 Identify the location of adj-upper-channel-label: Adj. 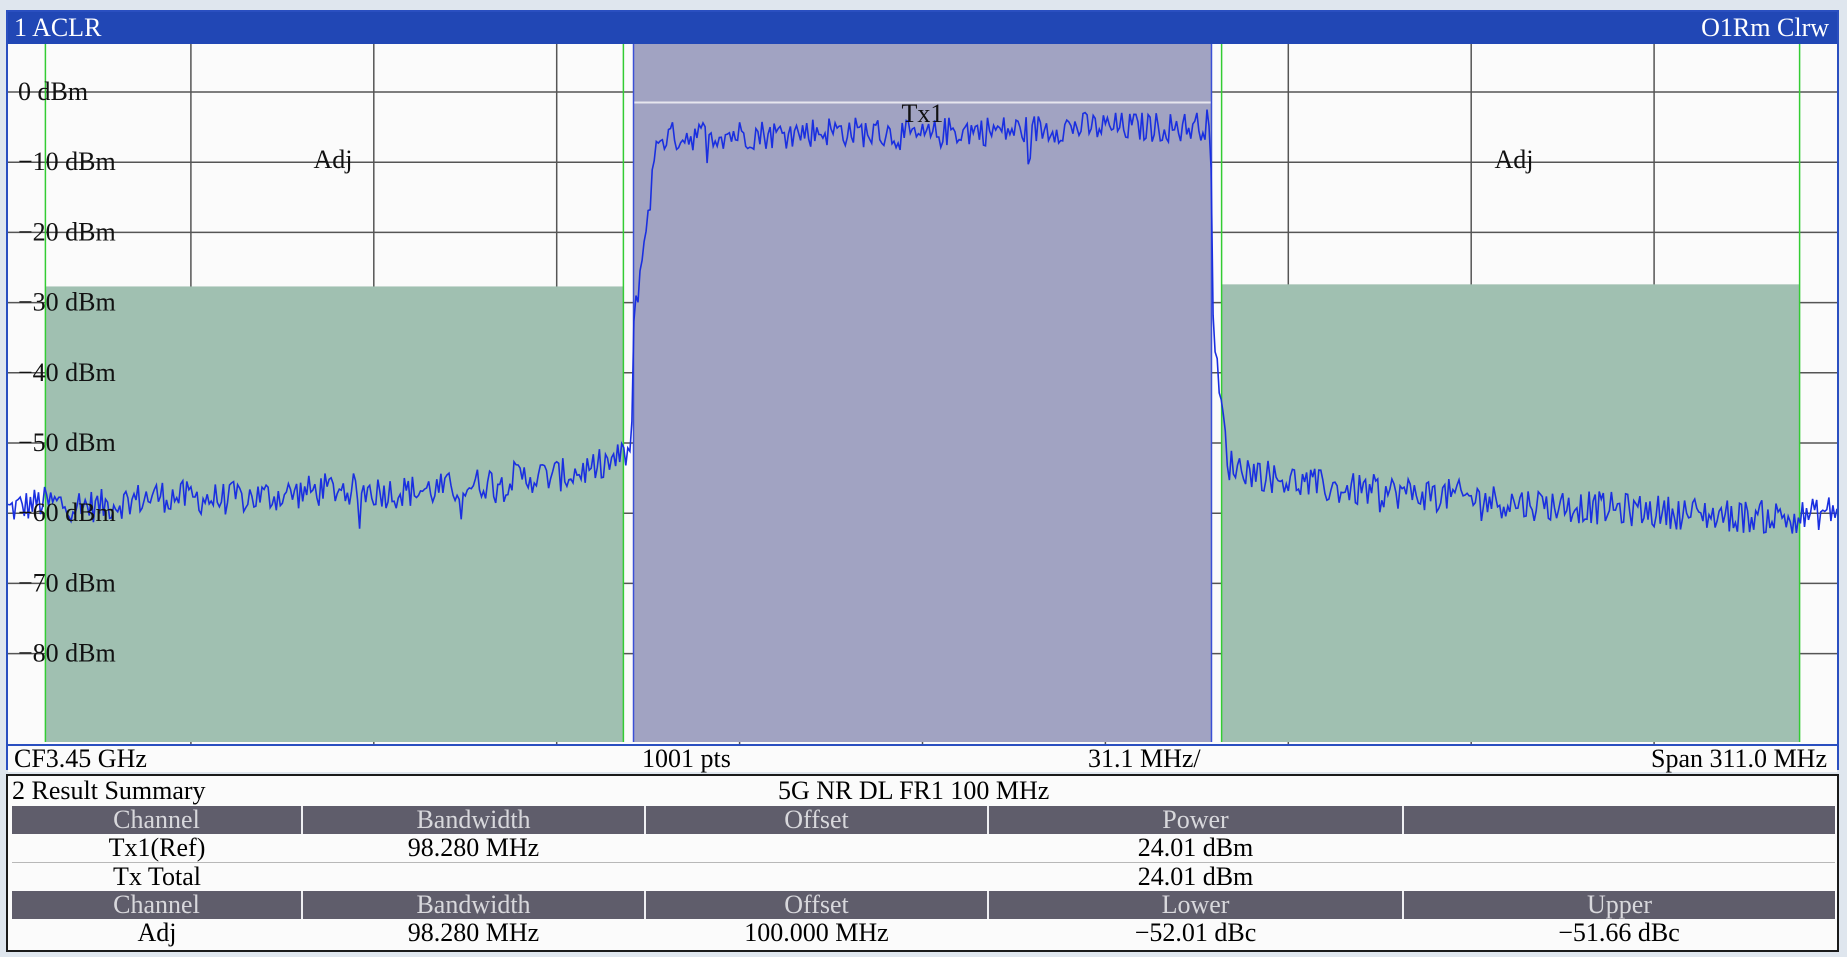
(1514, 159).